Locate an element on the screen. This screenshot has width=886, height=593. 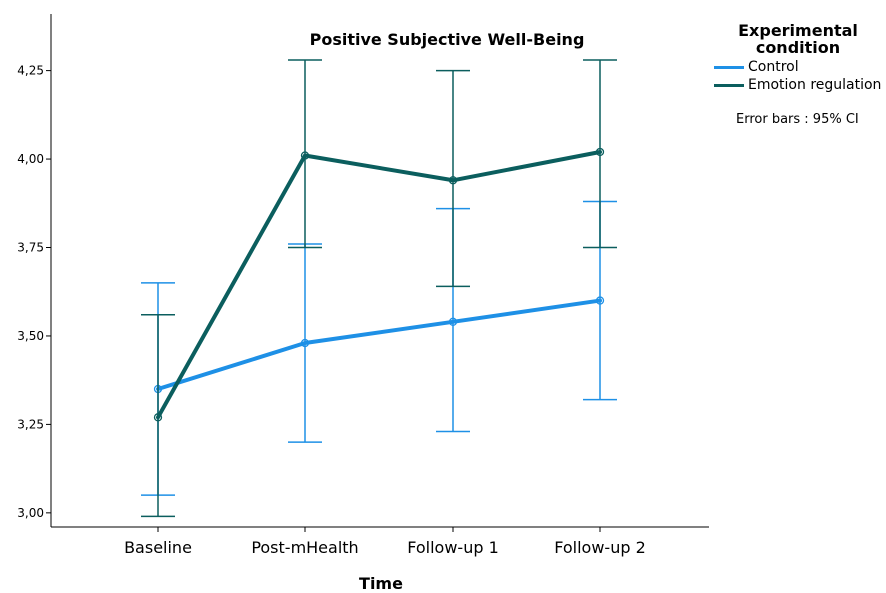
legend-title: Experimental condition is located at coordinates (798, 39).